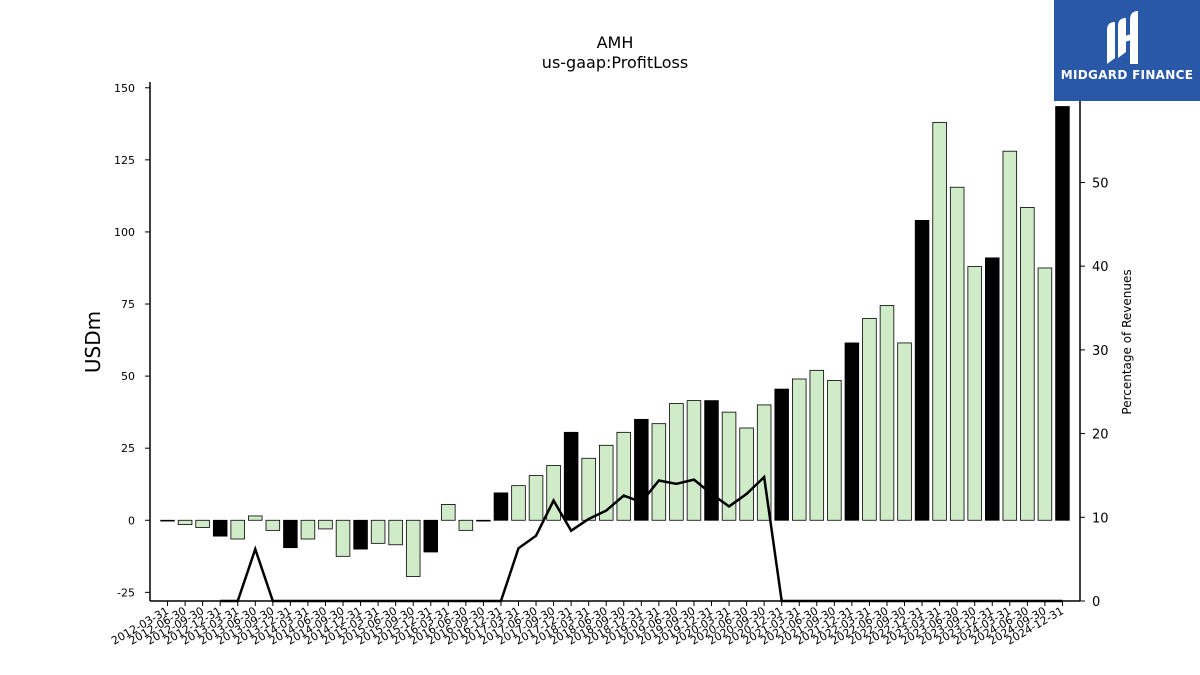 Image resolution: width=1200 pixels, height=675 pixels. What do you see at coordinates (124, 88) in the screenshot?
I see `y-tick-label: 150` at bounding box center [124, 88].